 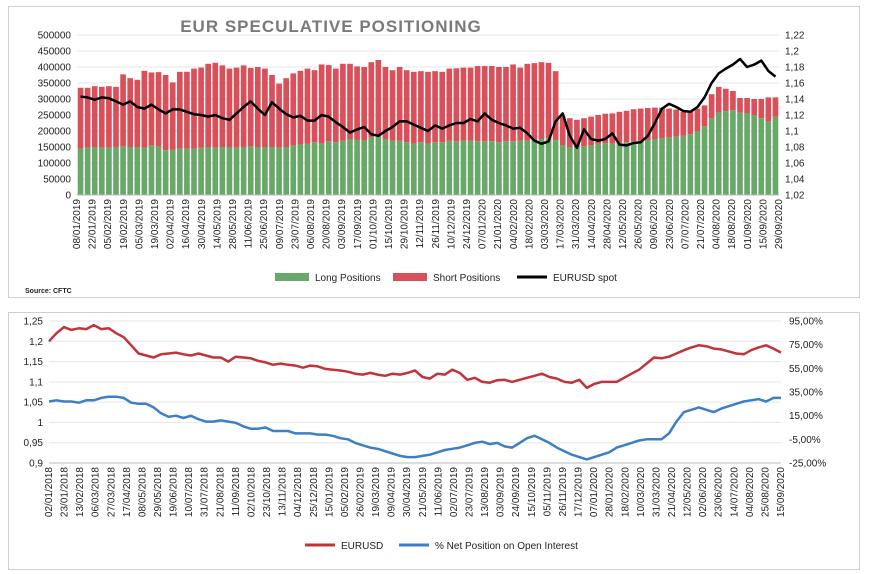 What do you see at coordinates (795, 180) in the screenshot?
I see `y2-tick-label: 1,04` at bounding box center [795, 180].